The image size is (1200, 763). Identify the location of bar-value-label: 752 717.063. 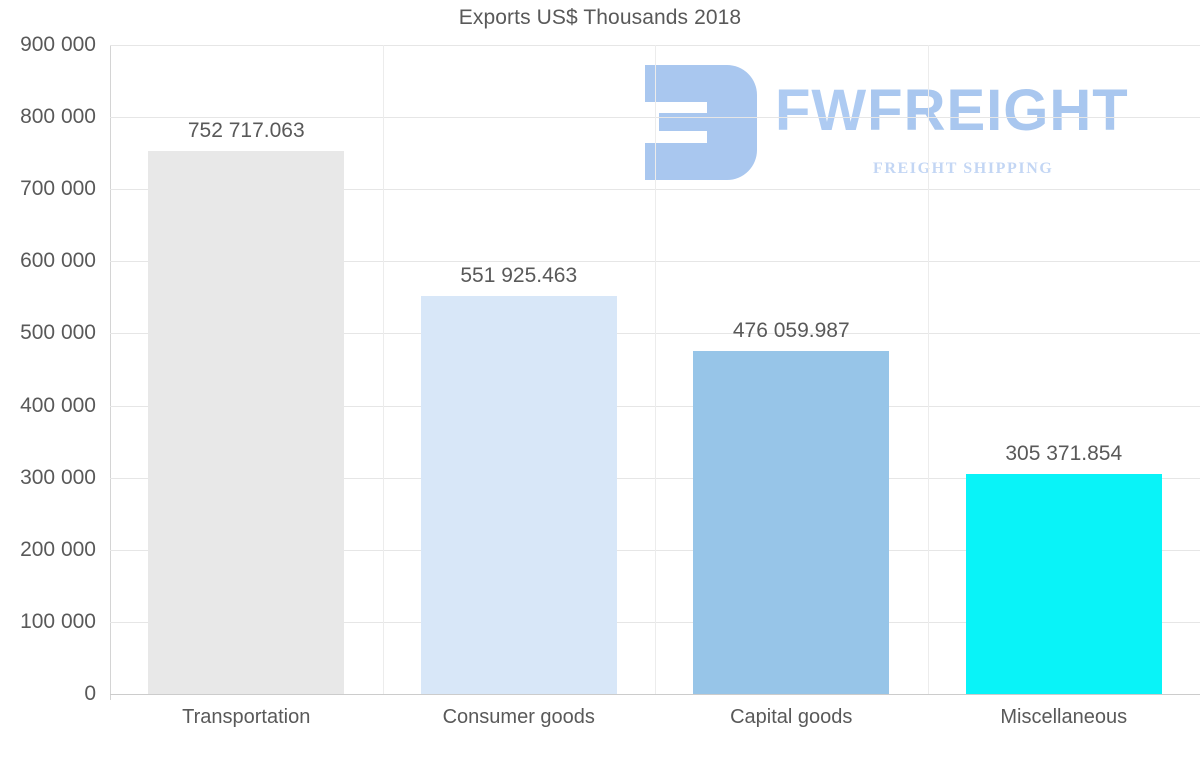
(246, 131).